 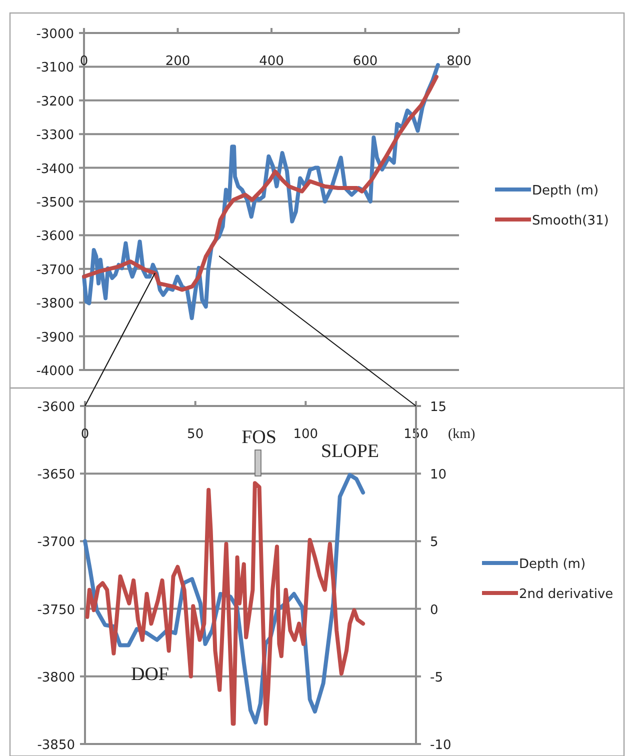 I want to click on y-tick-label: -4000, so click(x=55, y=371).